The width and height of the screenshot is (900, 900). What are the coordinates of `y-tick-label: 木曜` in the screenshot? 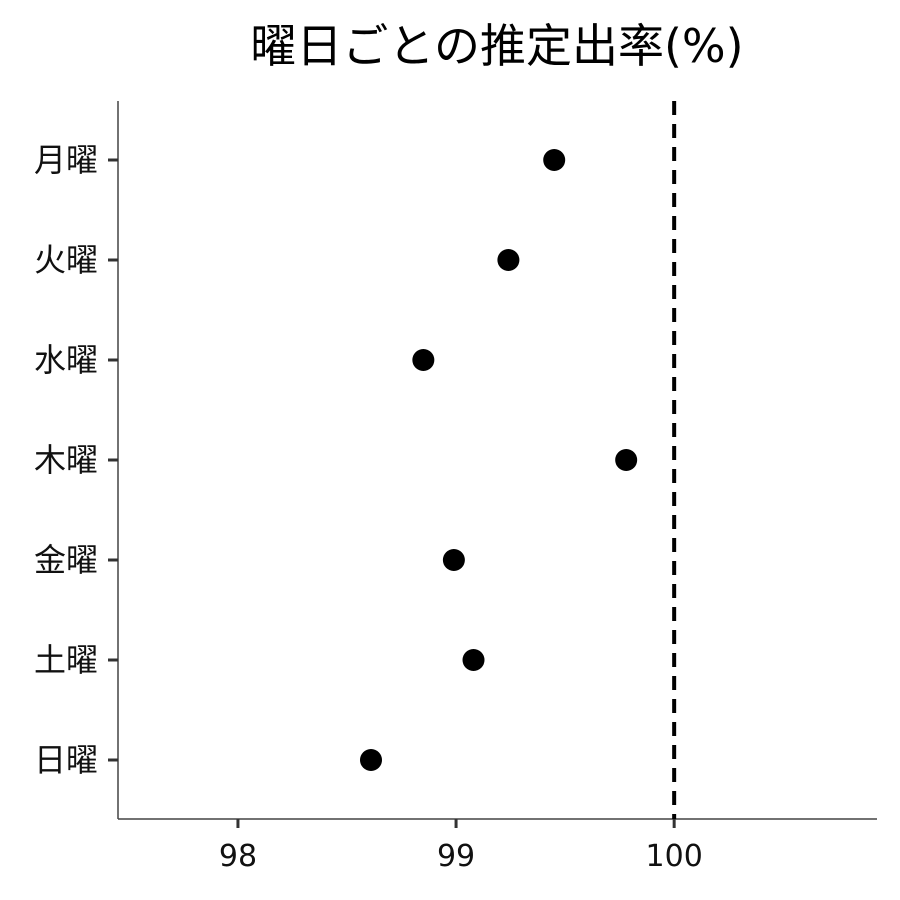 It's located at (66, 460).